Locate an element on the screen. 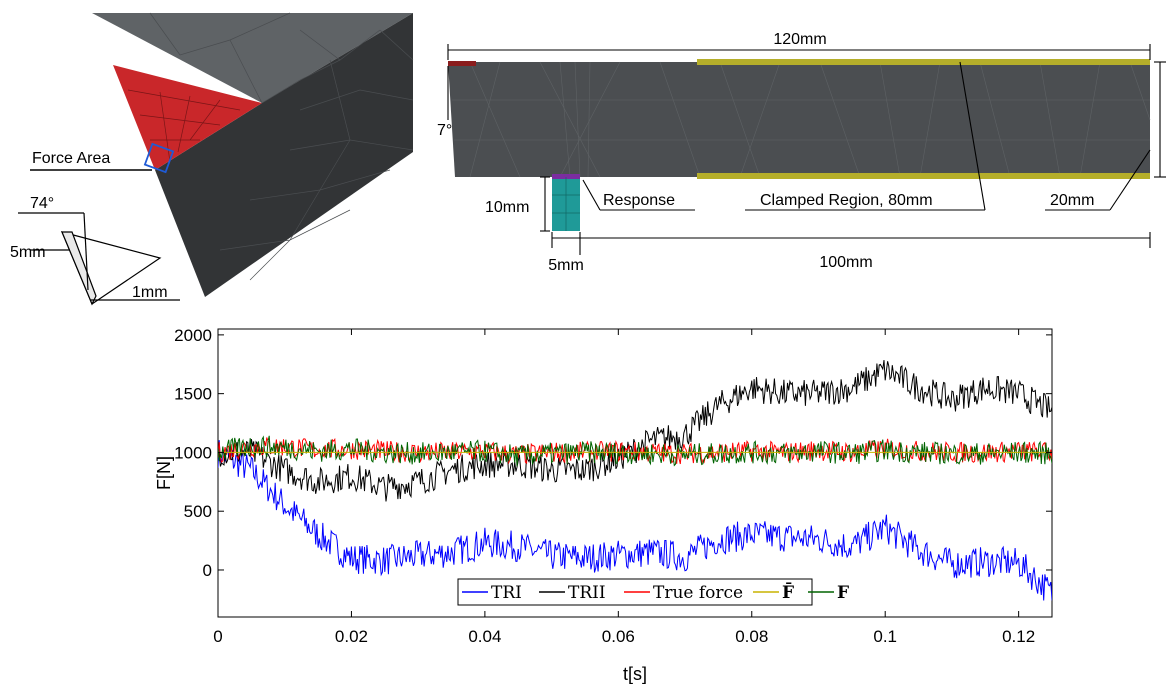 This screenshot has width=1176, height=689. response-label: Response is located at coordinates (639, 200).